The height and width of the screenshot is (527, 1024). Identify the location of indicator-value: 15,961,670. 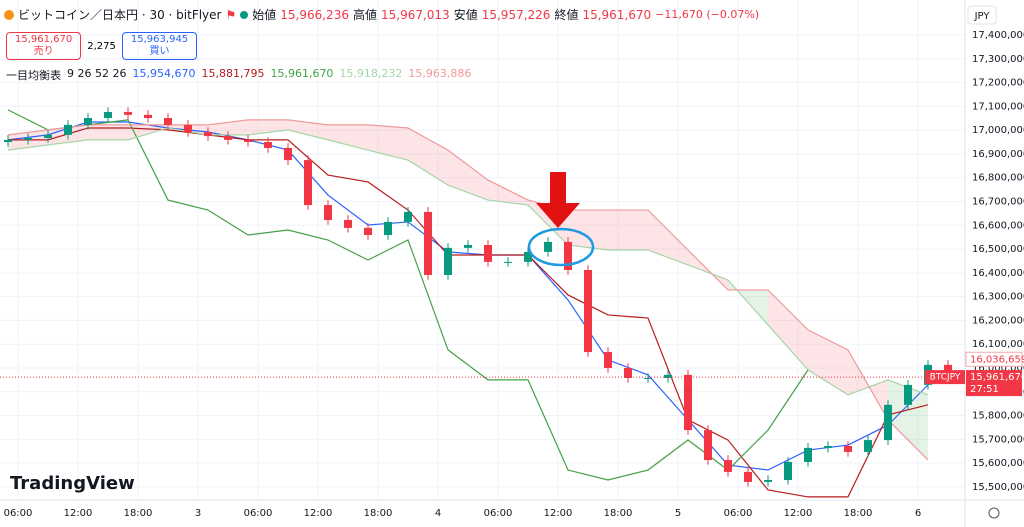
(302, 73).